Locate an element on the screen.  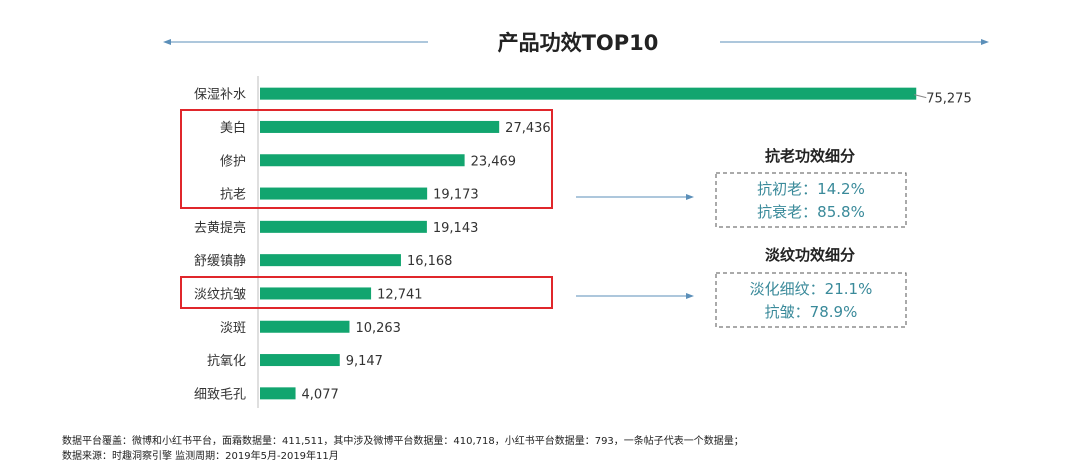
highlight-box-wrinkle is located at coordinates (366, 292).